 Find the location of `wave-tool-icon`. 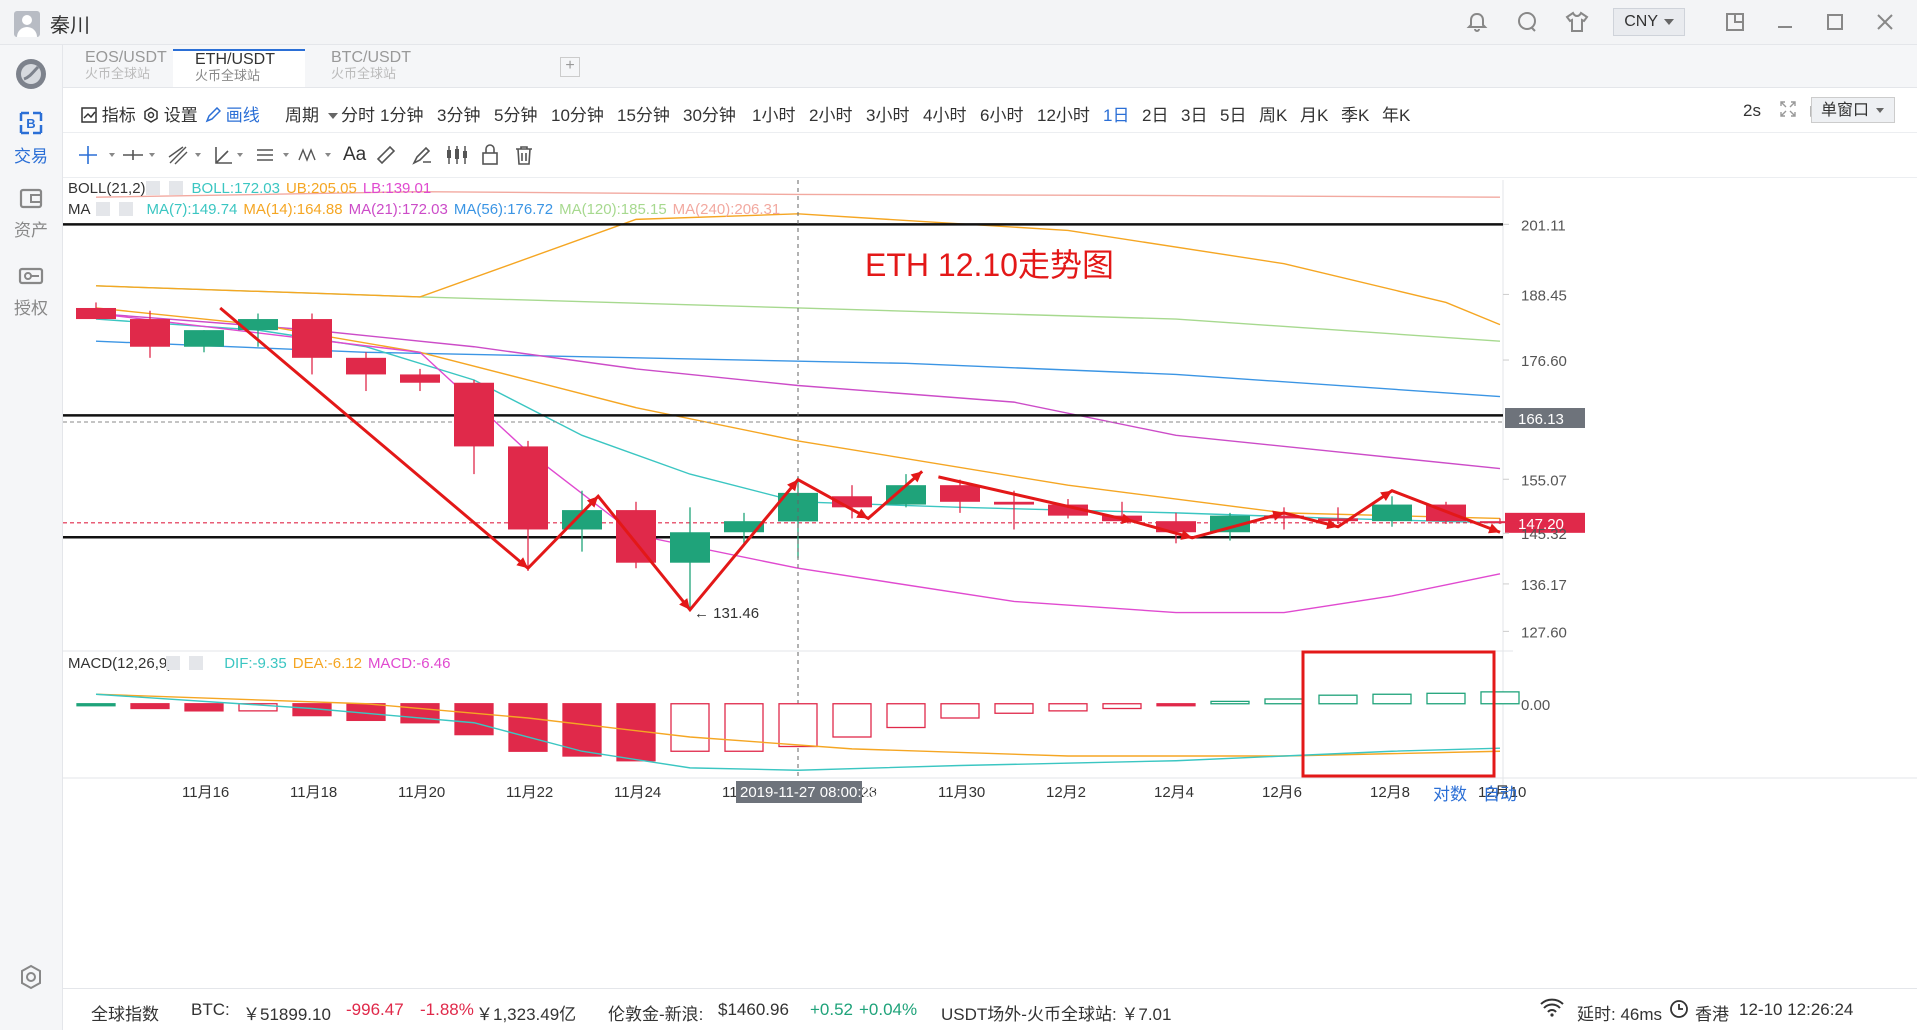

wave-tool-icon is located at coordinates (317, 155).